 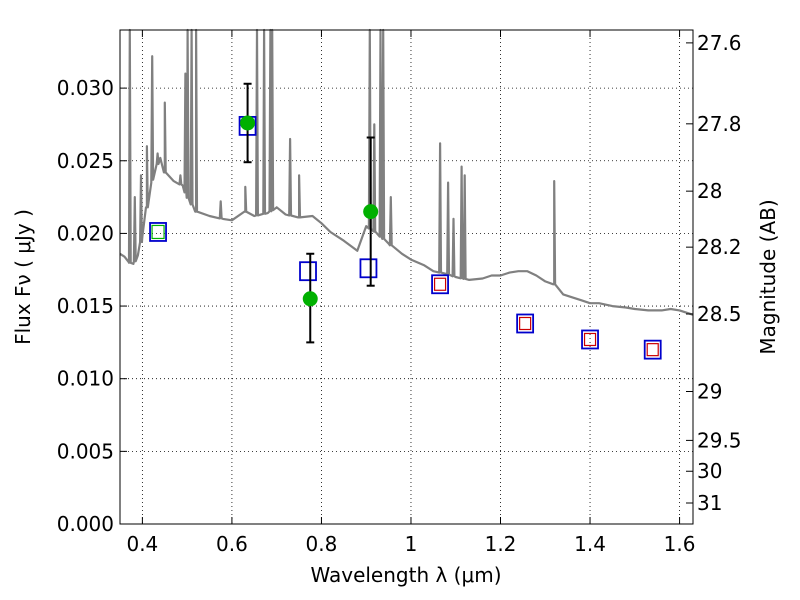 What do you see at coordinates (719, 440) in the screenshot?
I see `right-tick-label: 29.5` at bounding box center [719, 440].